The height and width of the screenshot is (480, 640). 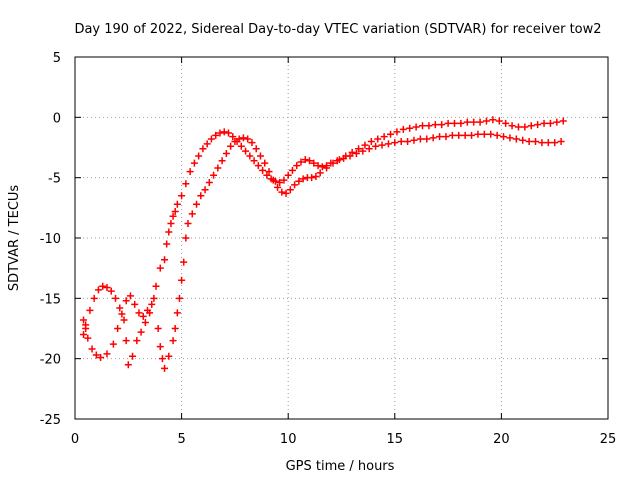 What do you see at coordinates (340, 466) in the screenshot?
I see `x-axis-label: GPS time / hours` at bounding box center [340, 466].